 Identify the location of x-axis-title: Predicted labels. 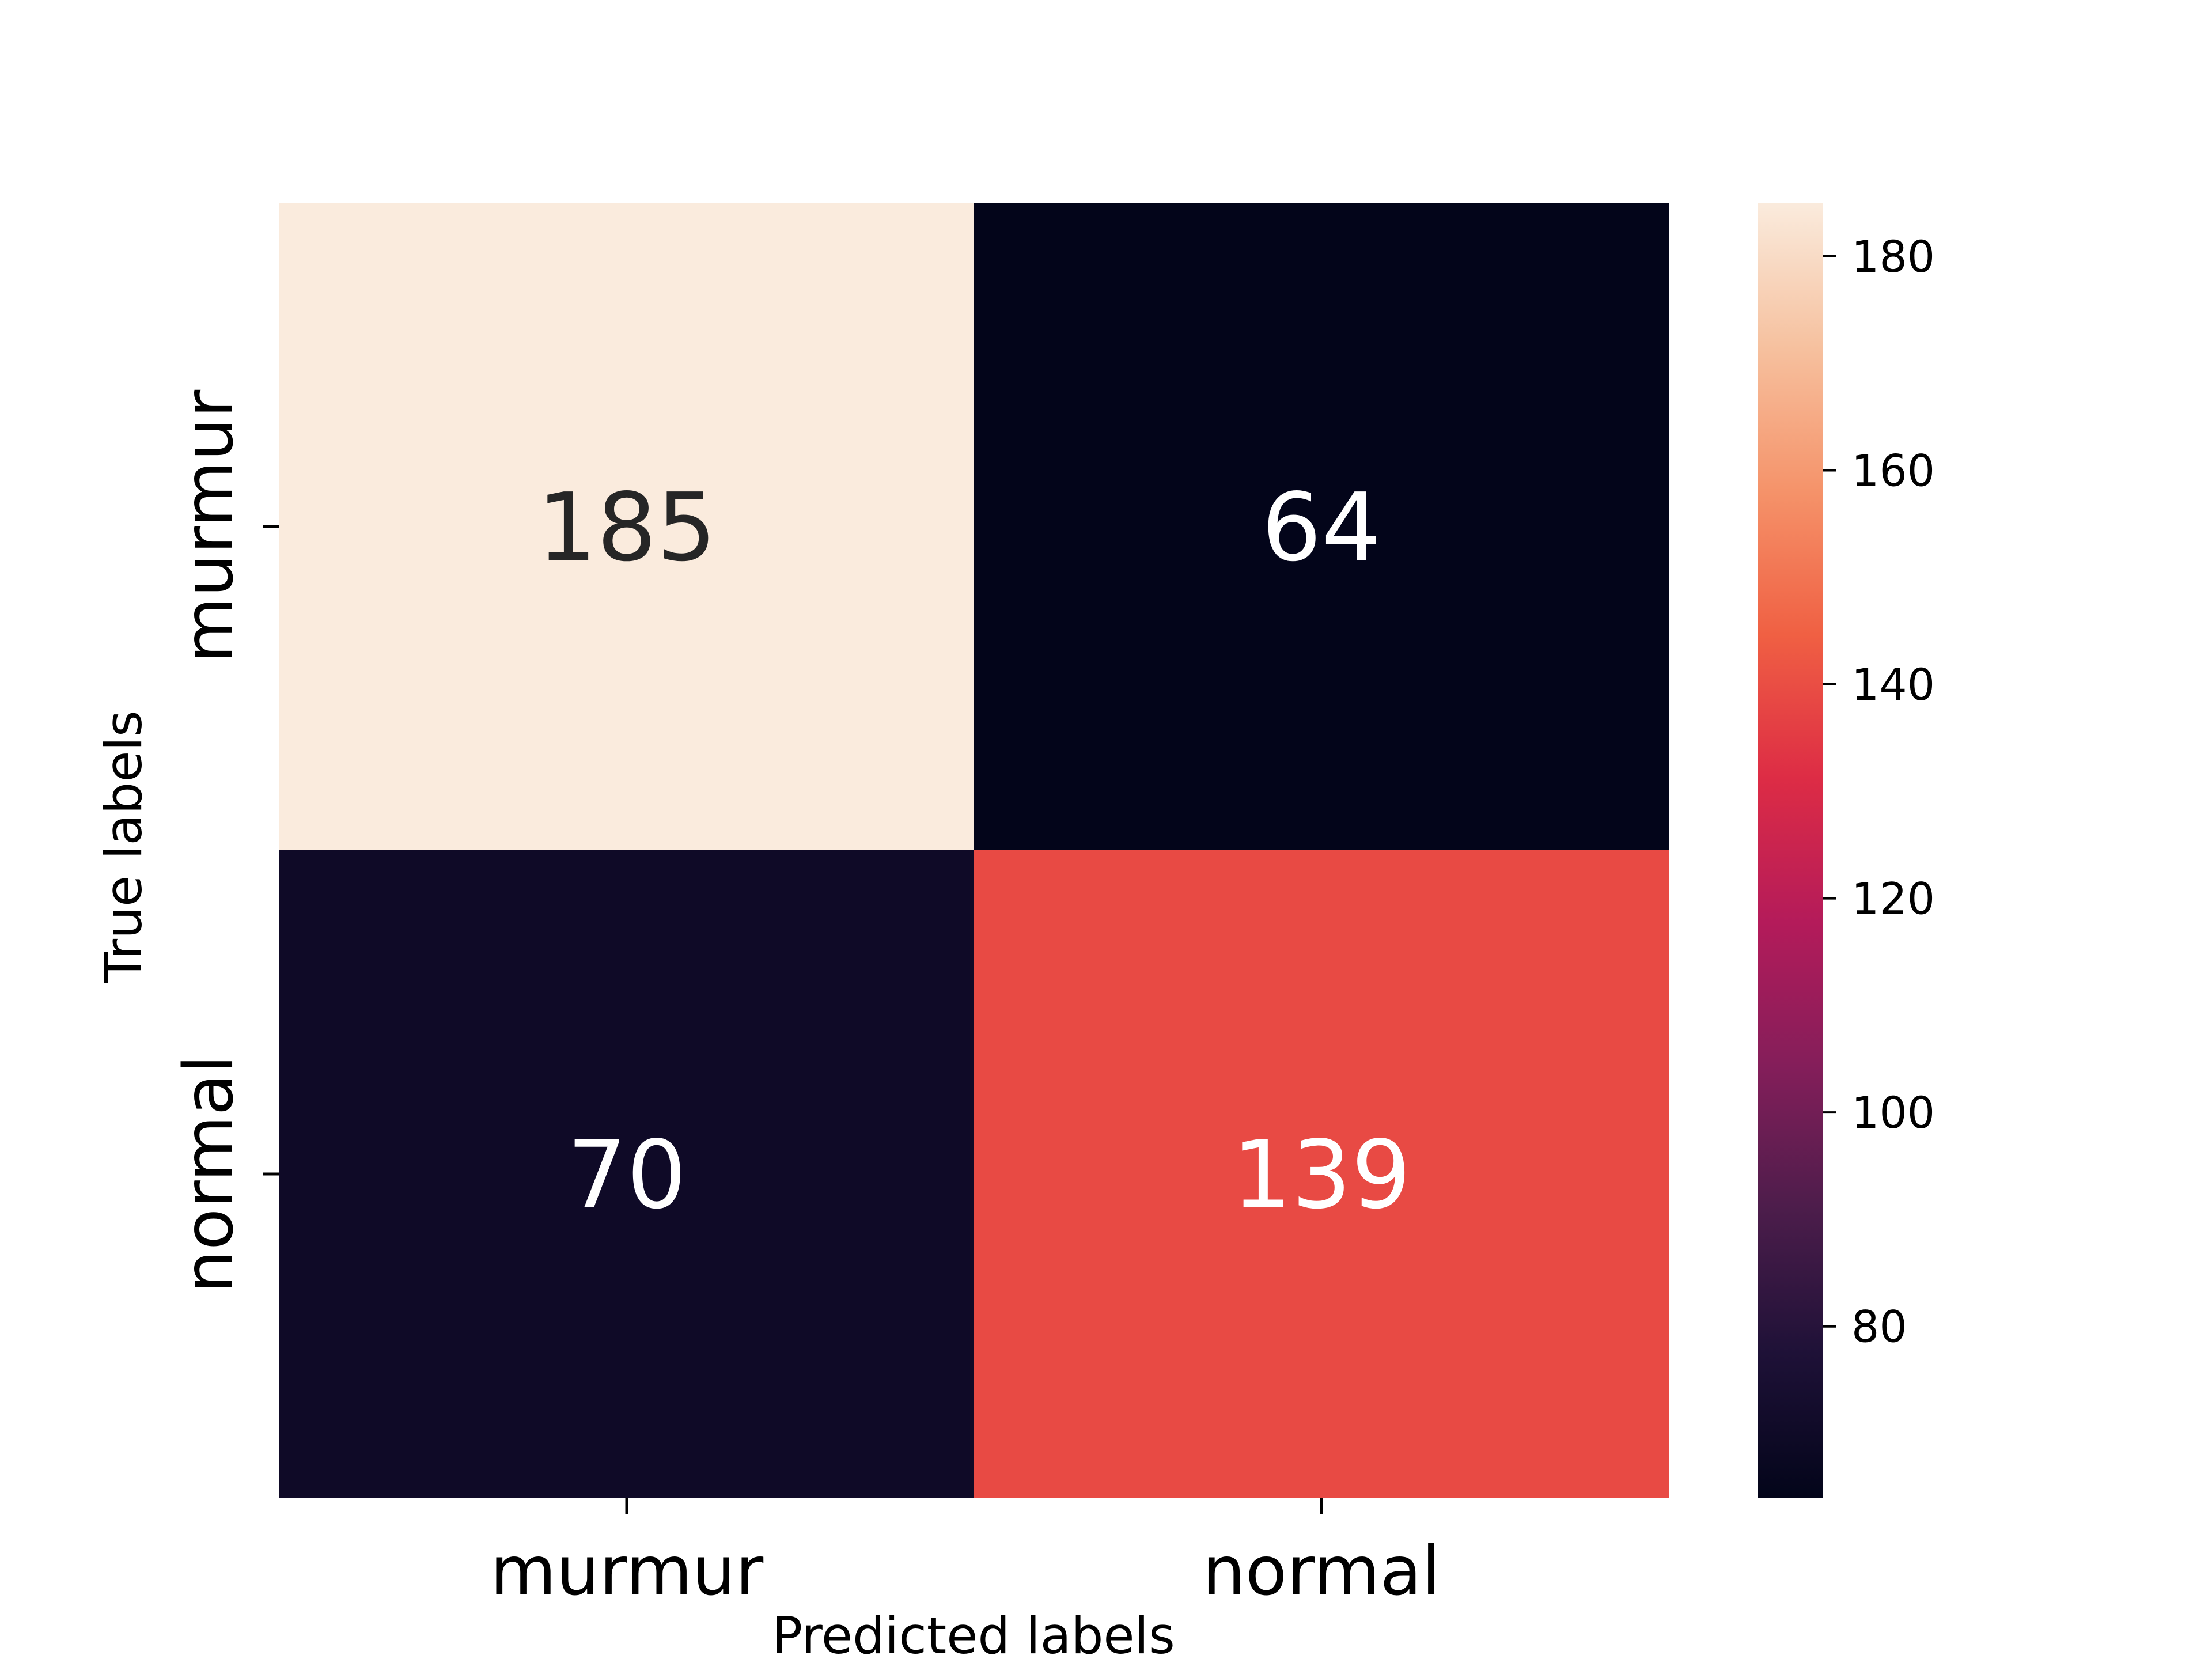
(973, 1632).